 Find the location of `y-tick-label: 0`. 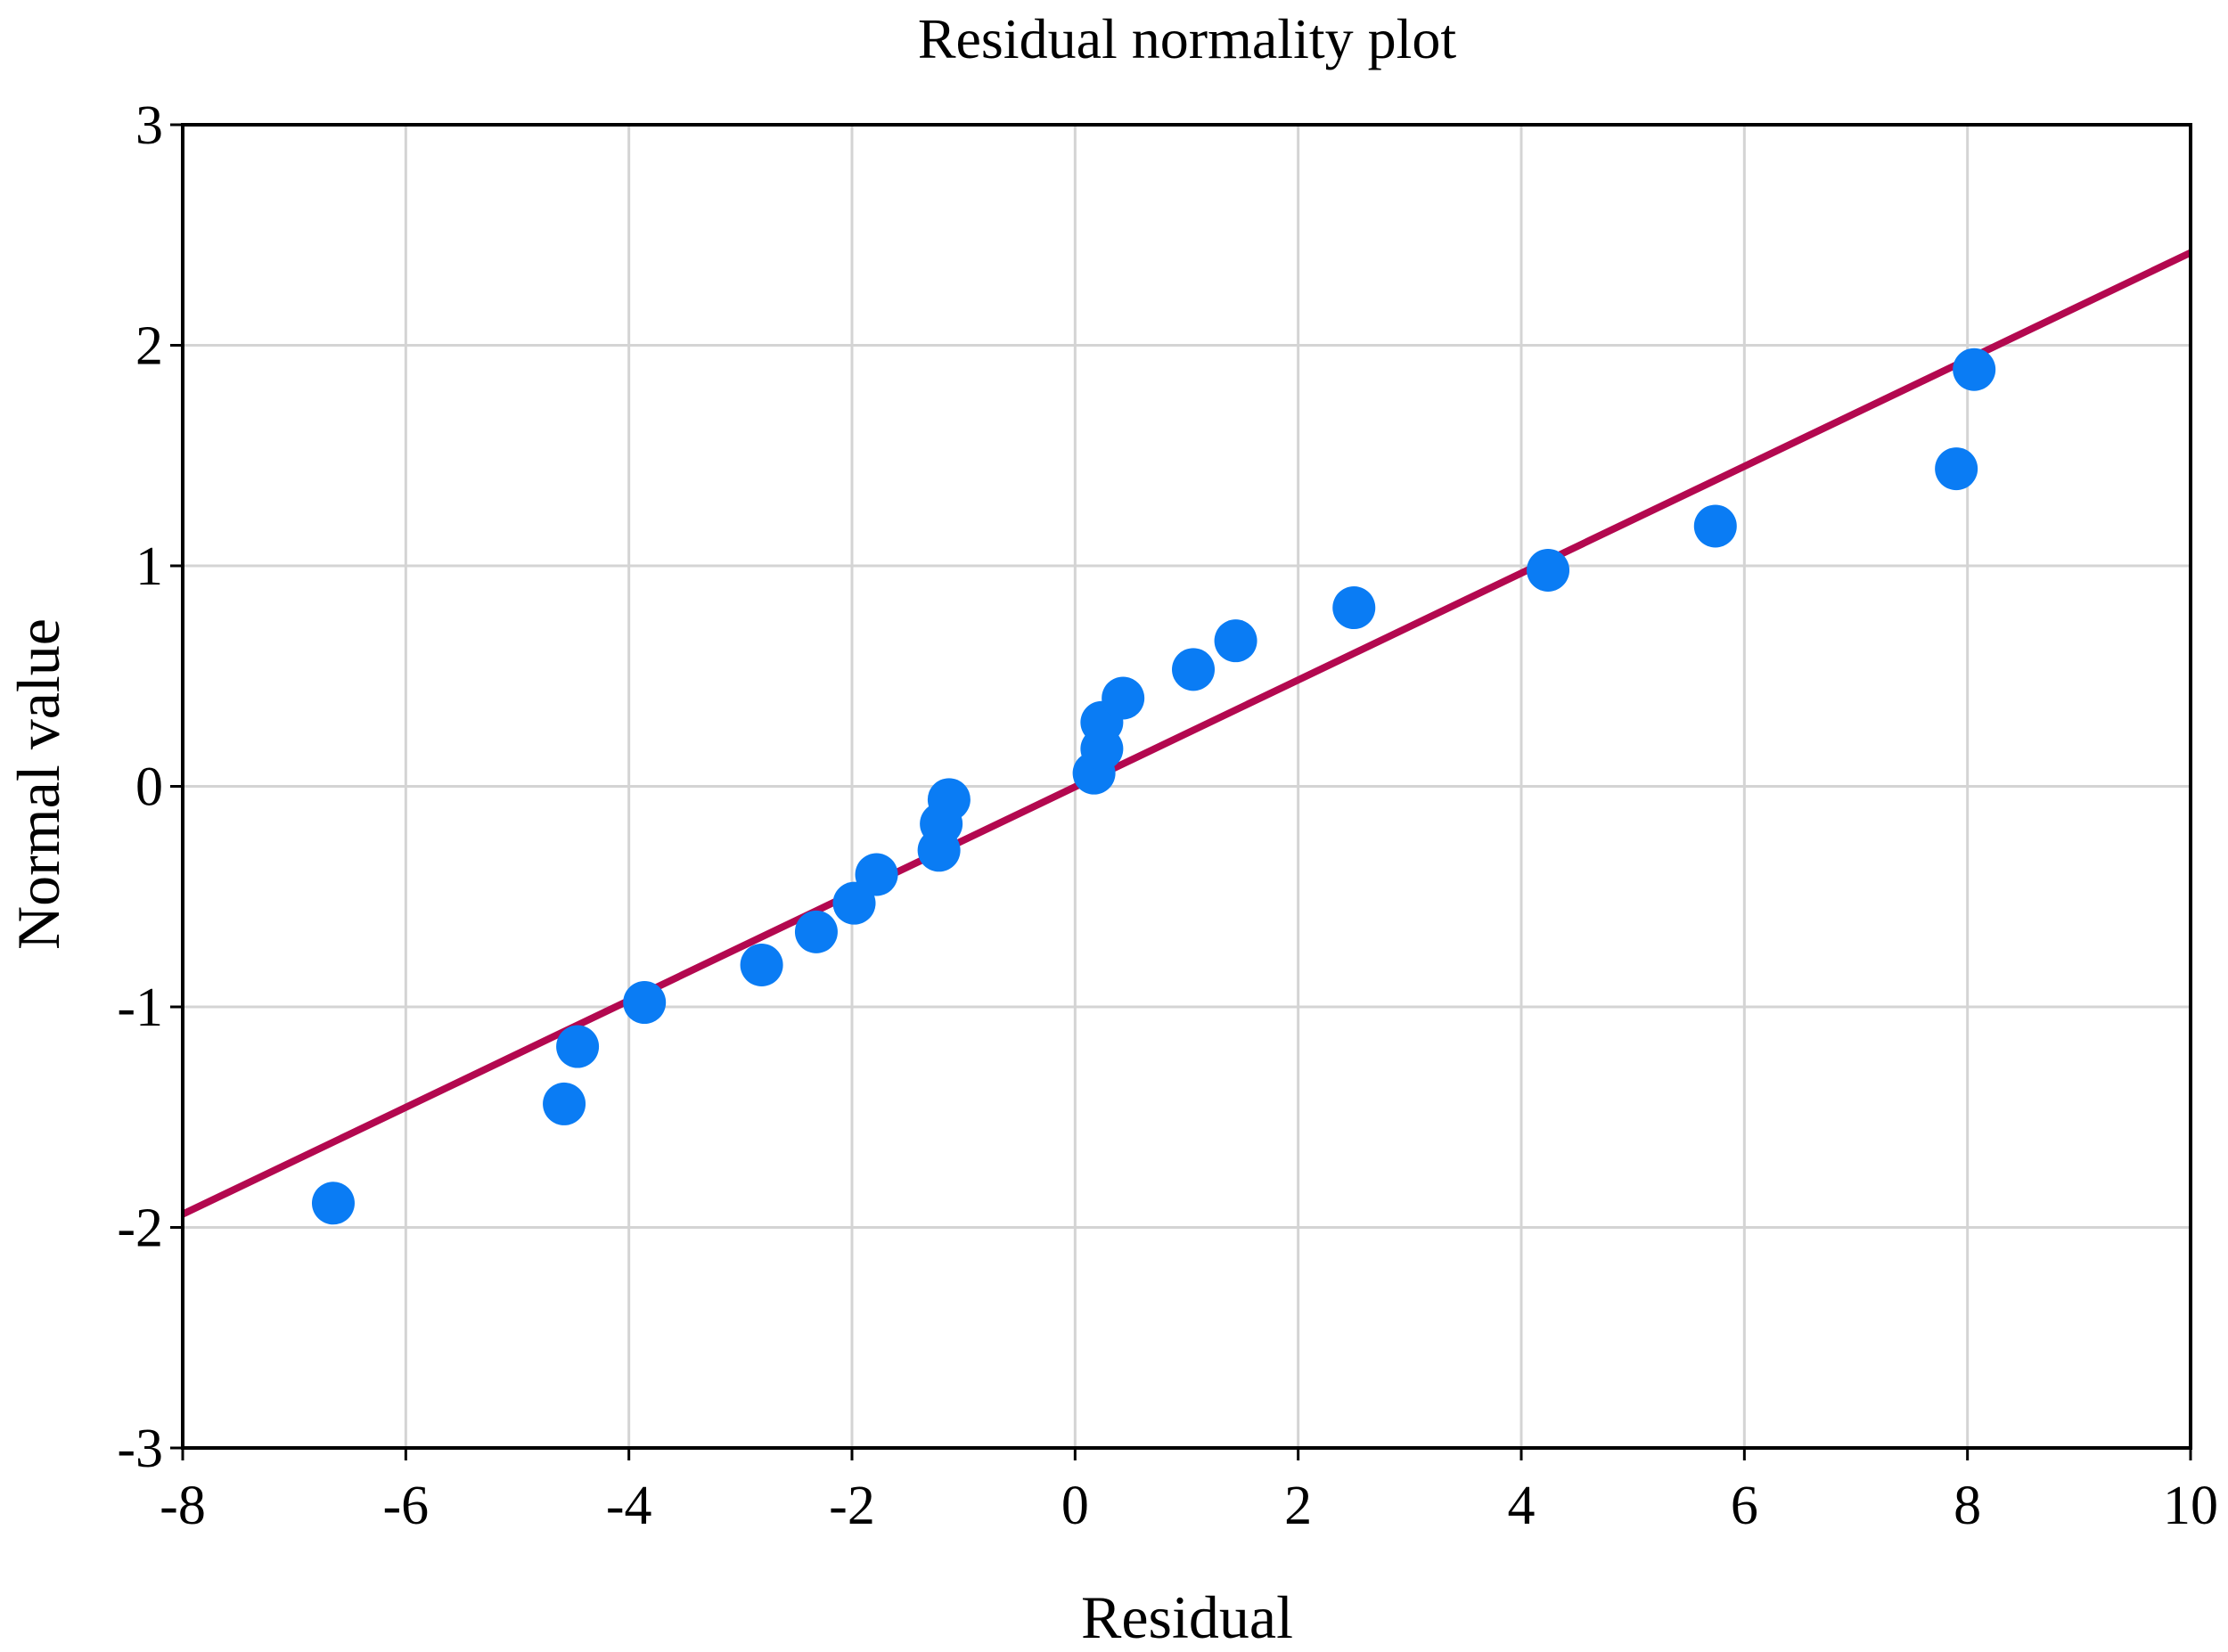

y-tick-label: 0 is located at coordinates (149, 787).